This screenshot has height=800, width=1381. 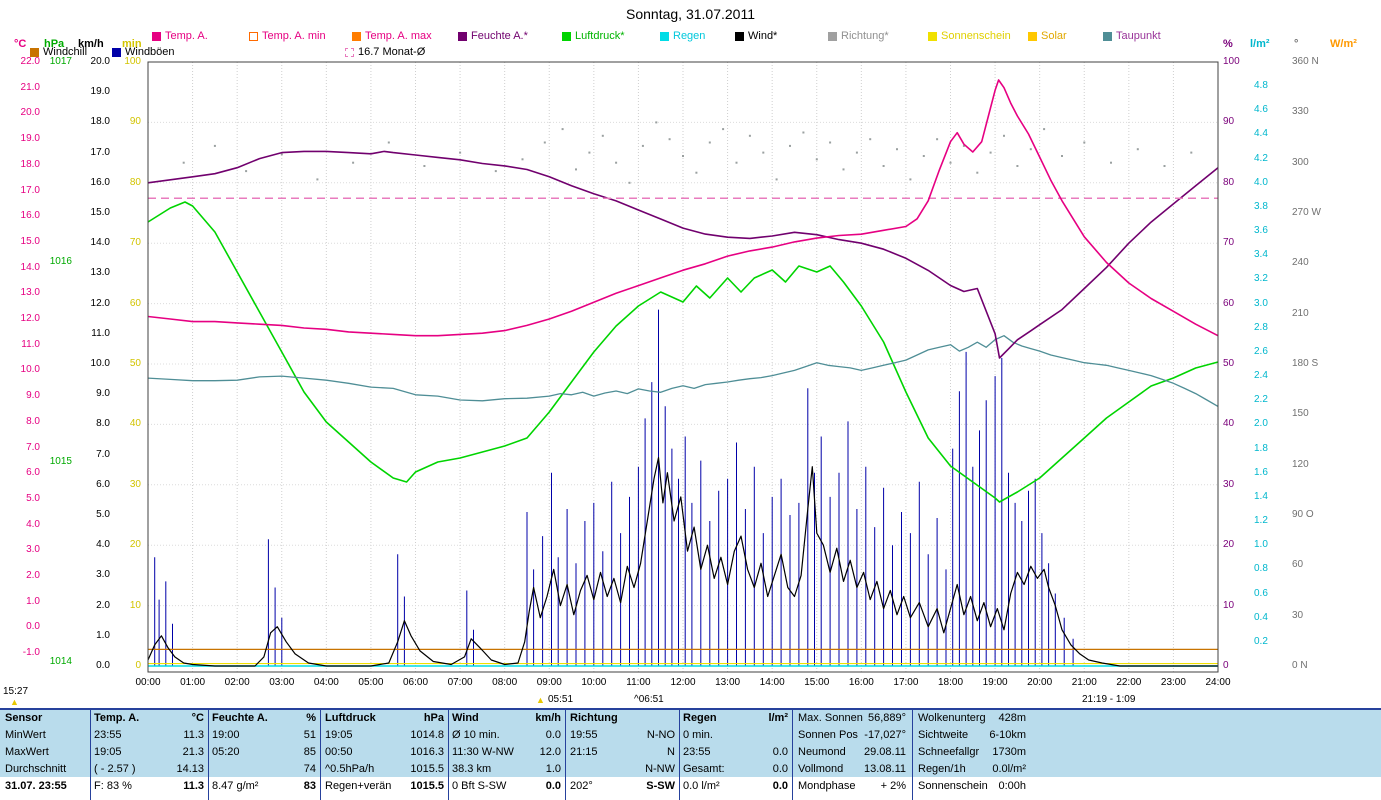 What do you see at coordinates (1229, 605) in the screenshot?
I see `y-tick-pct-10: 10` at bounding box center [1229, 605].